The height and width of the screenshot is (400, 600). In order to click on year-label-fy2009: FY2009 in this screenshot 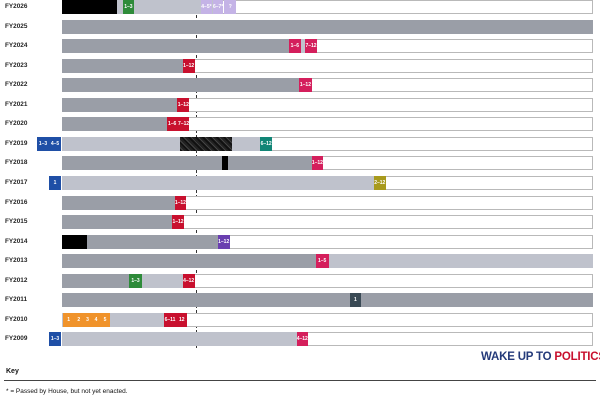, I will do `click(16, 338)`.